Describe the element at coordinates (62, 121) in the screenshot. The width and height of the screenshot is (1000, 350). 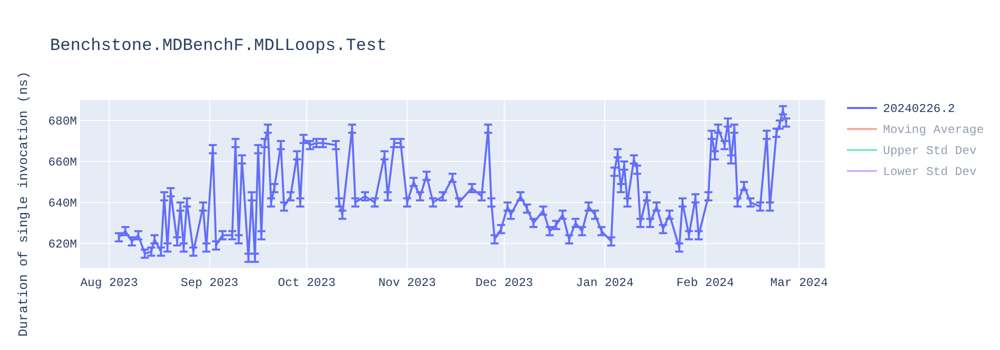
I see `y-tick-label: 680M` at that location.